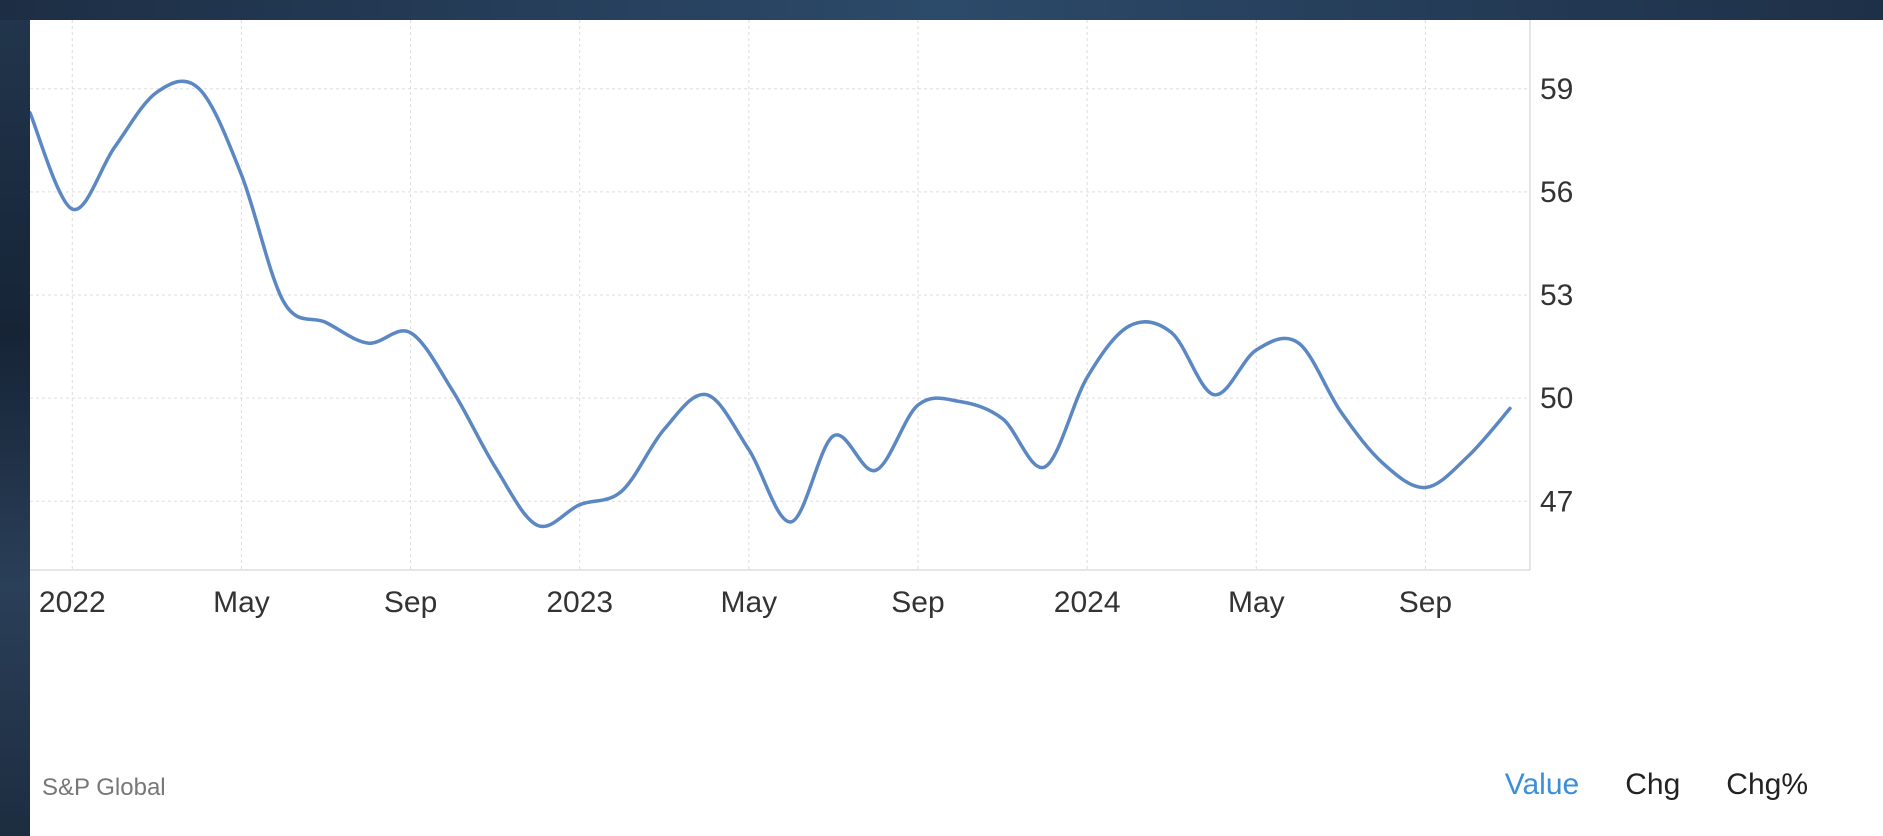  I want to click on x-tick-label: 2023, so click(579, 602).